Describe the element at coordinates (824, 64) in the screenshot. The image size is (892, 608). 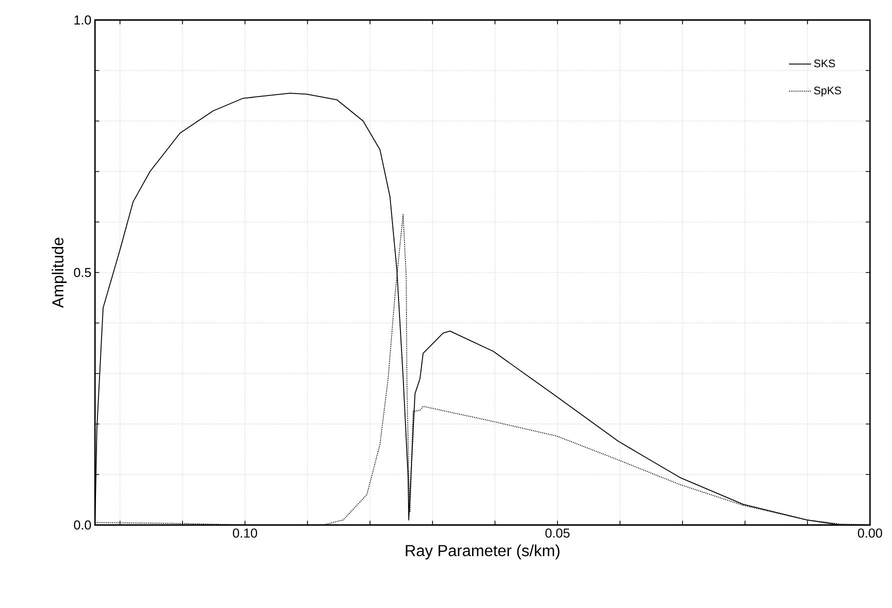
I see `legend-label: SKS` at that location.